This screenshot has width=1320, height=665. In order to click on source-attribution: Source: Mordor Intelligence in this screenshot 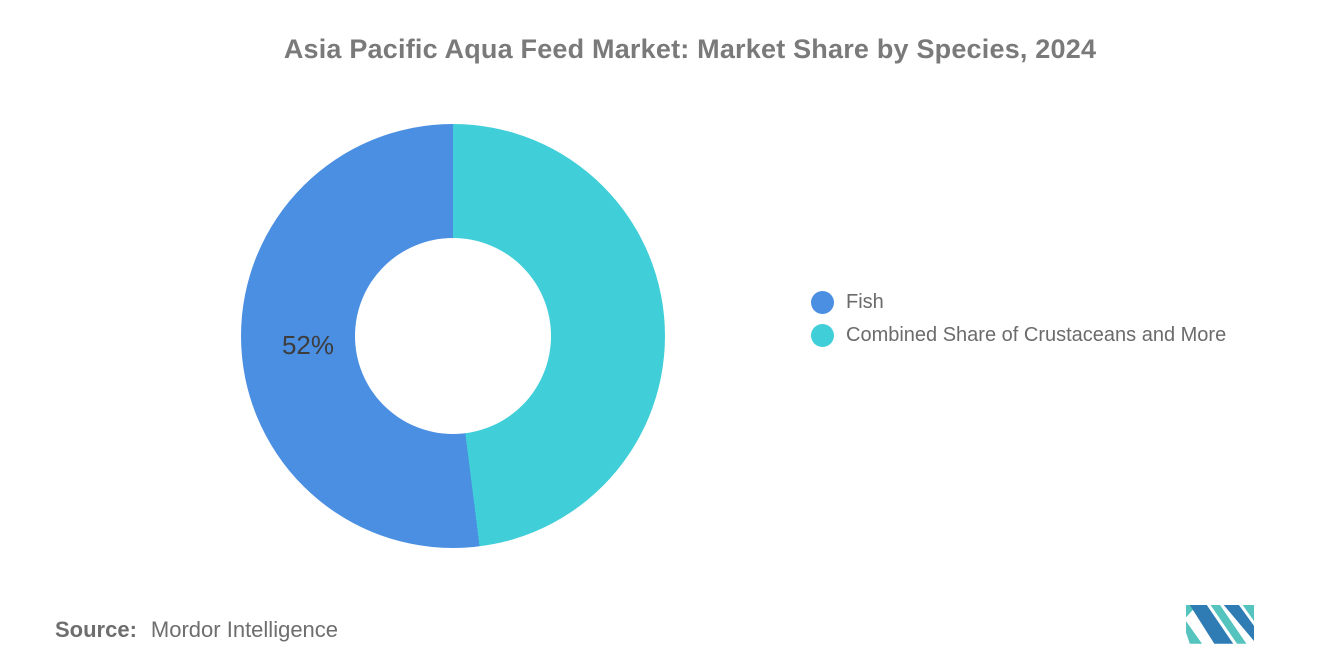, I will do `click(196, 630)`.